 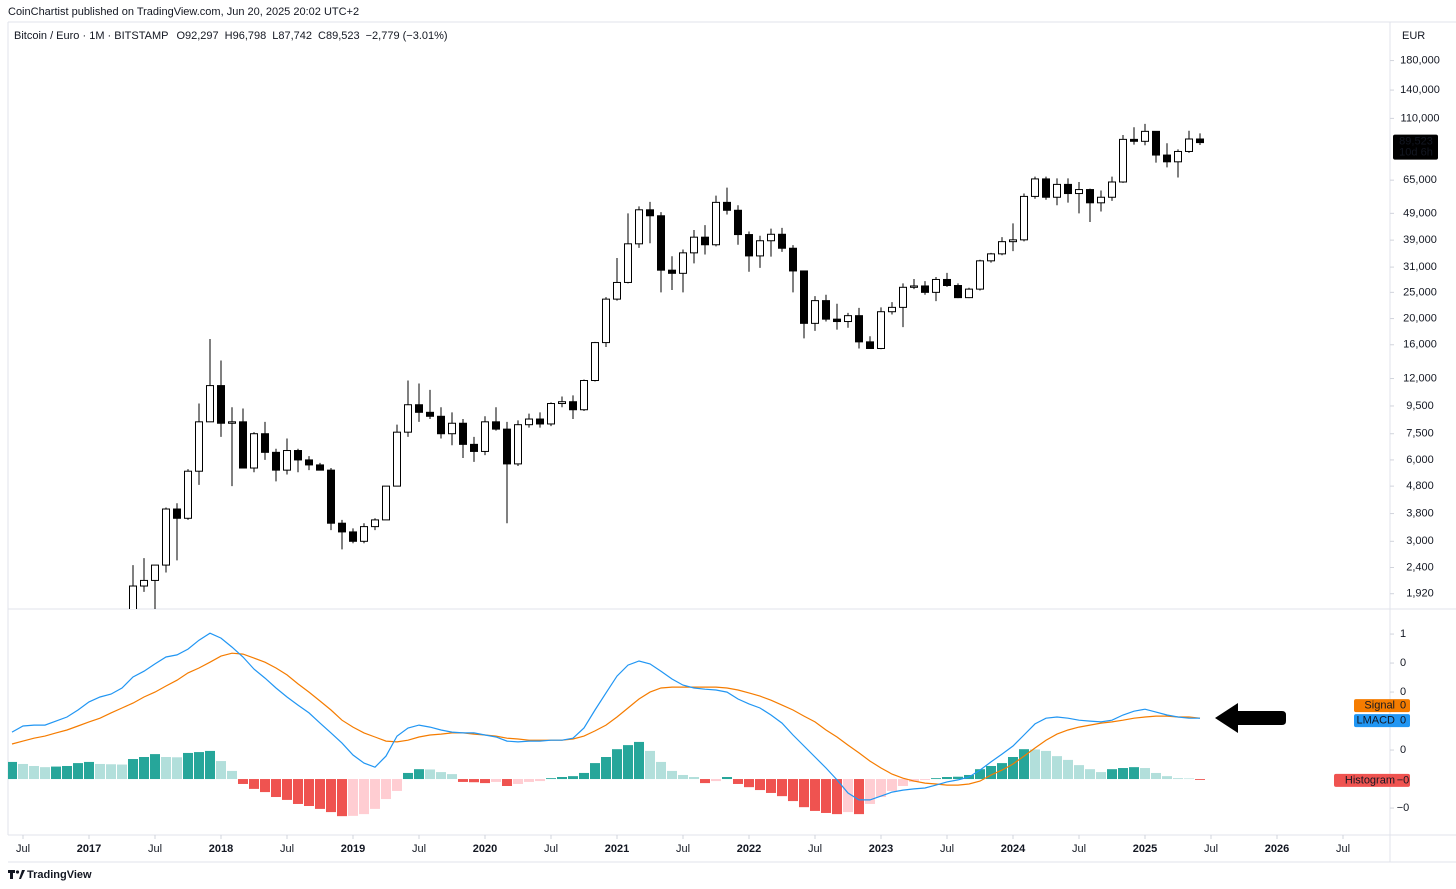 I want to click on y-tick-label: 7,500, so click(x=1420, y=434).